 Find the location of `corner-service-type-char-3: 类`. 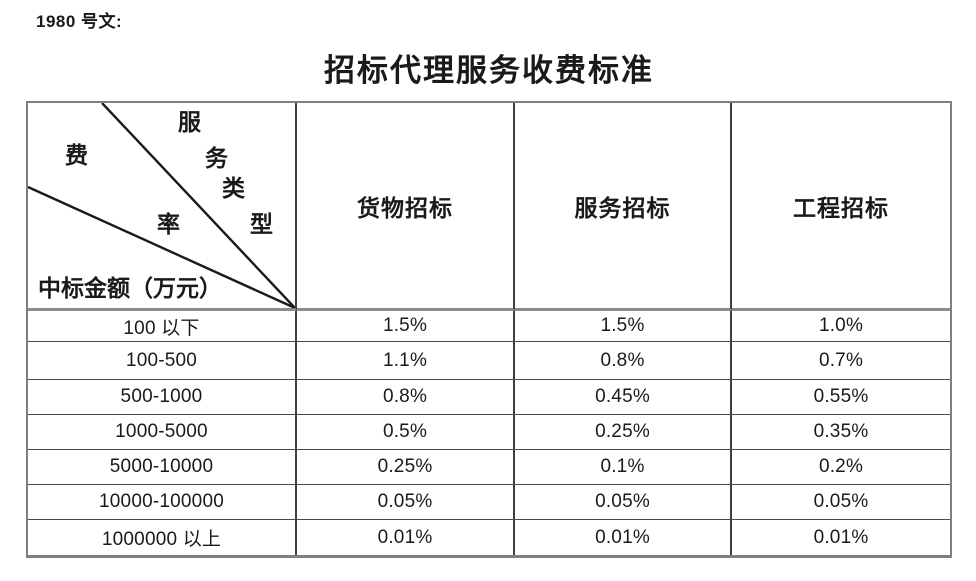

corner-service-type-char-3: 类 is located at coordinates (233, 188).